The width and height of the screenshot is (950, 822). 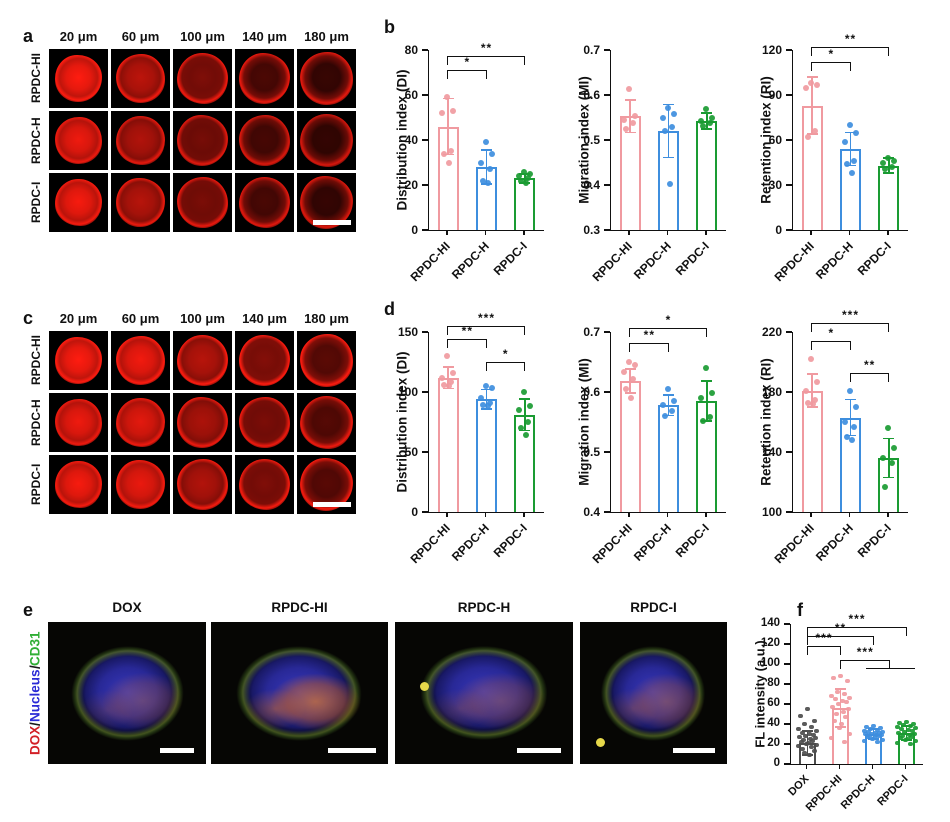 I want to click on y-tick-label: 80, so click(x=773, y=683).